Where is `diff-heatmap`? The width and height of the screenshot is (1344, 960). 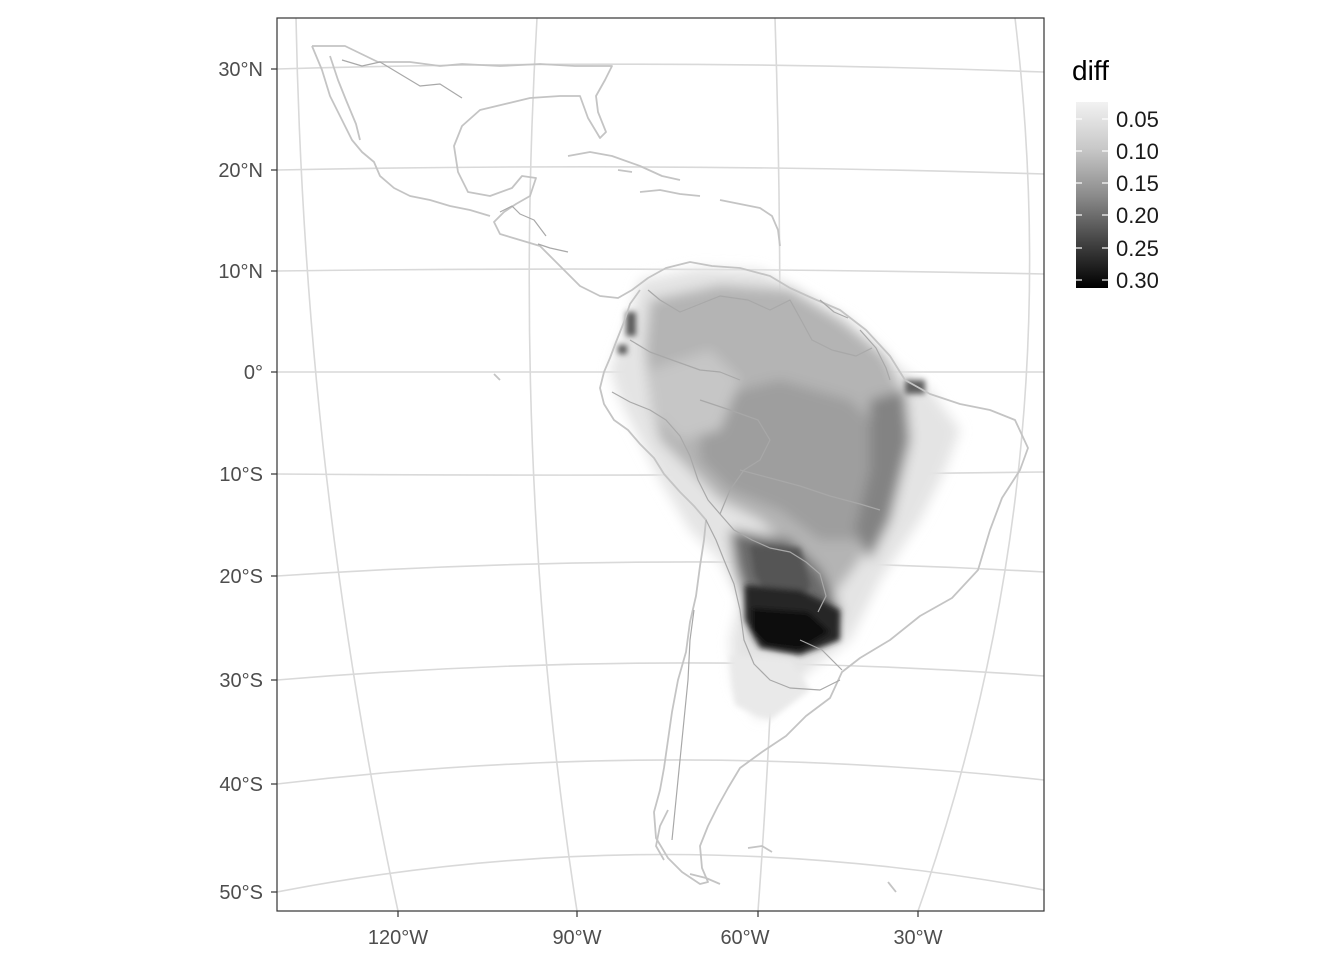 diff-heatmap is located at coordinates (785, 494).